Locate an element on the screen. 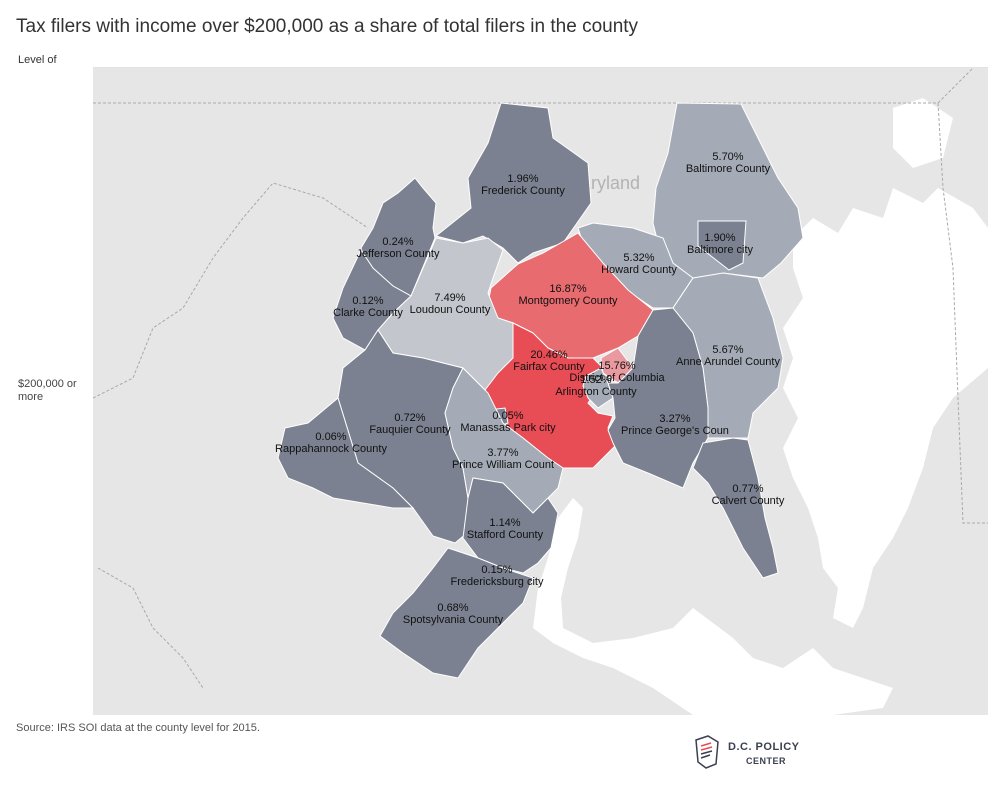 This screenshot has width=1000, height=800. svg-text:0.05%Manassas Park city: 0.05% Manassas Park city is located at coordinates (508, 422).